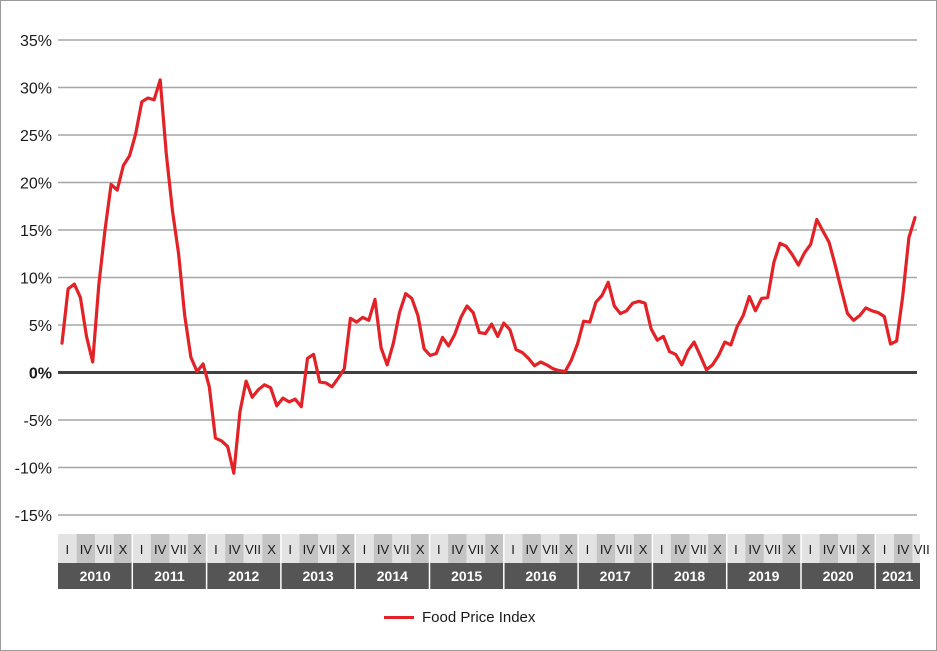 Image resolution: width=937 pixels, height=651 pixels. What do you see at coordinates (615, 576) in the screenshot?
I see `year-label: 2017` at bounding box center [615, 576].